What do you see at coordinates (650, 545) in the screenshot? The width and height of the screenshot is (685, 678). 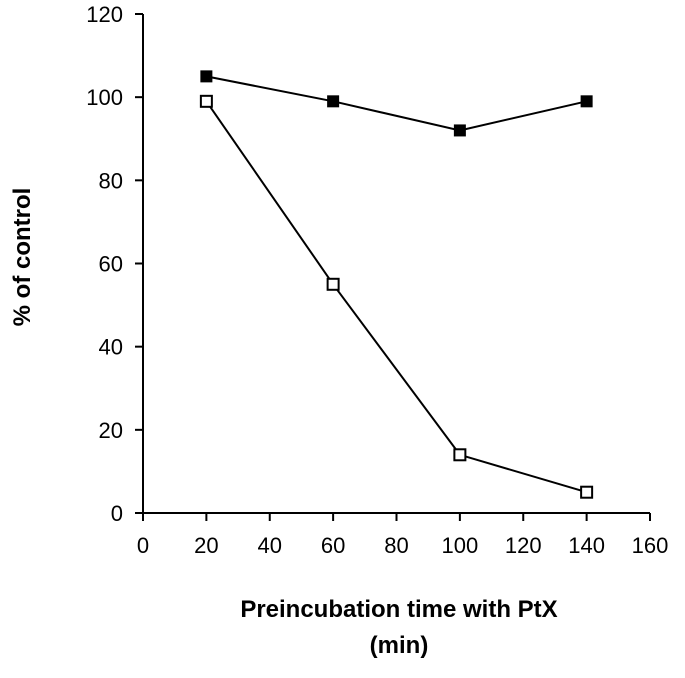 I see `x-tick-label: 160` at bounding box center [650, 545].